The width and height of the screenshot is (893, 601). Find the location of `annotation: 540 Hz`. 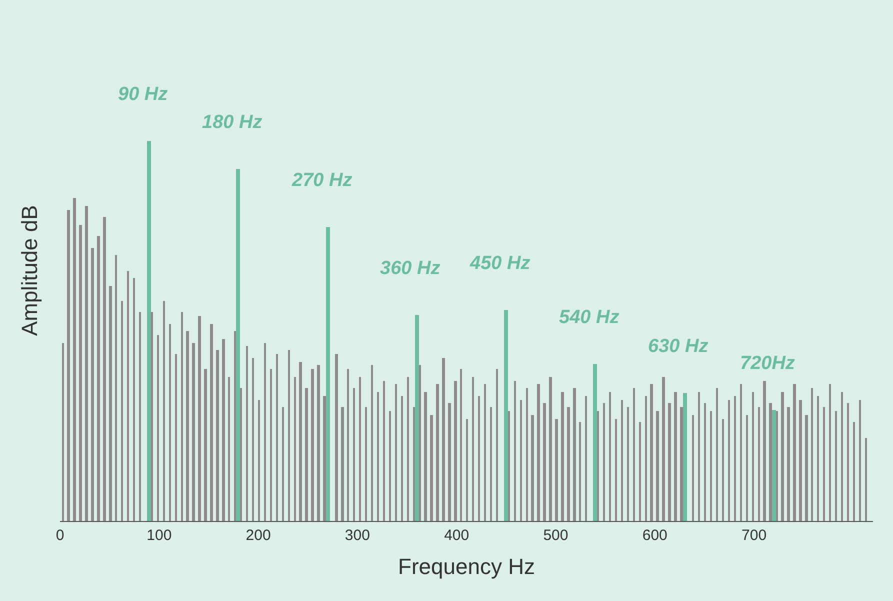

annotation: 540 Hz is located at coordinates (589, 317).